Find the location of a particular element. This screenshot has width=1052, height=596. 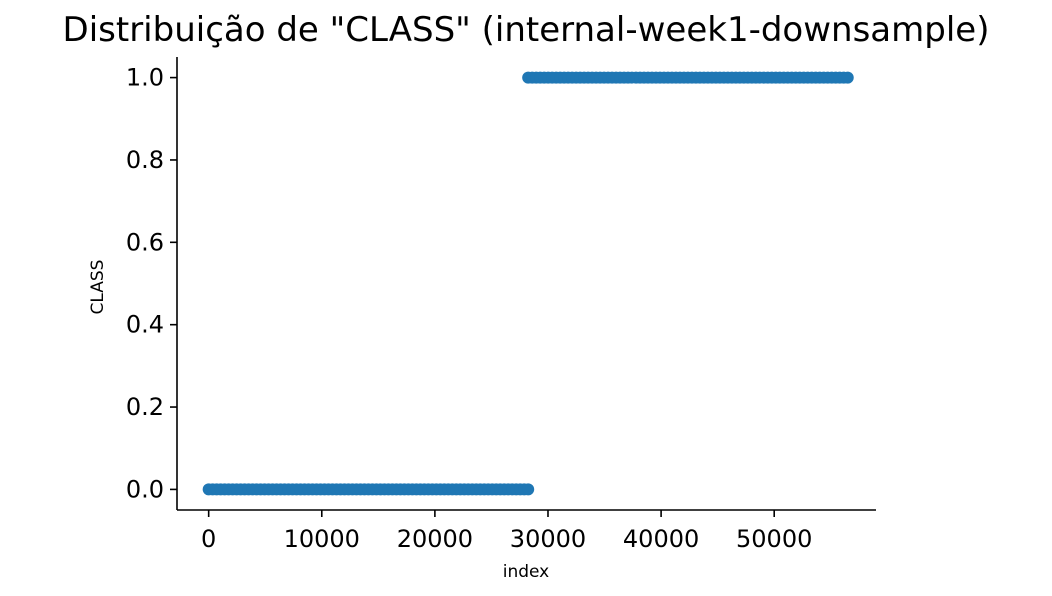

y-tick-label: 0.2 is located at coordinates (145, 407).